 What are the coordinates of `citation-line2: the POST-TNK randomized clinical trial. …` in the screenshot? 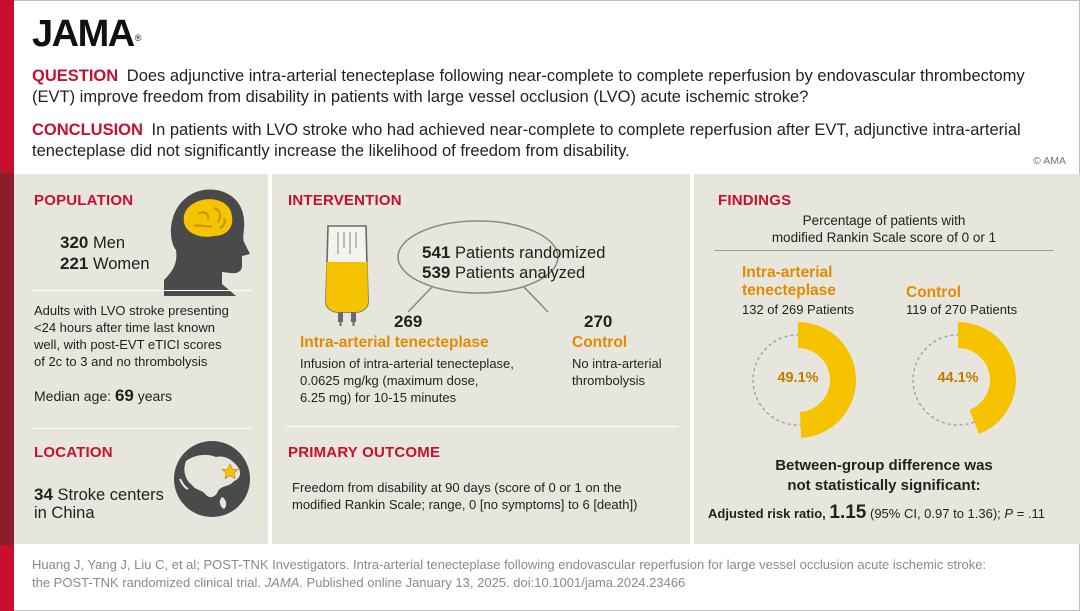 It's located at (359, 582).